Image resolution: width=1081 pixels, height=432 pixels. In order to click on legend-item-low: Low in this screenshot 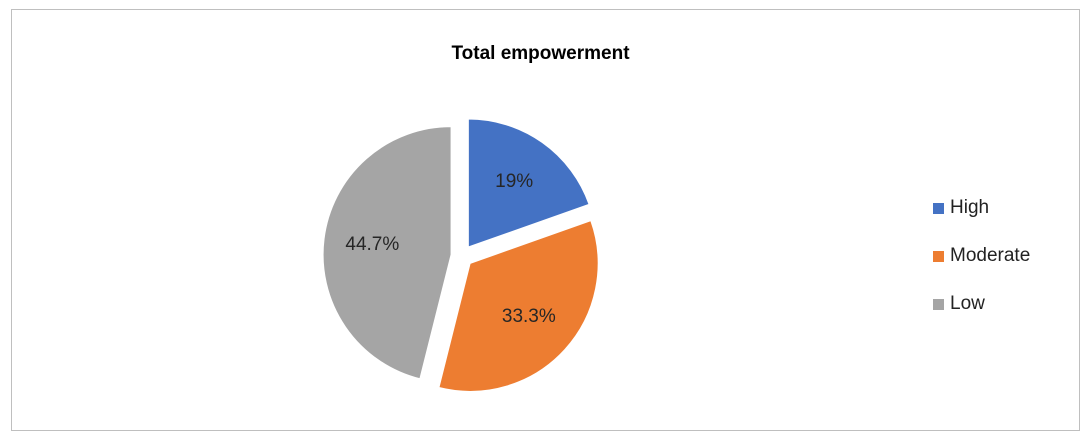, I will do `click(981, 304)`.